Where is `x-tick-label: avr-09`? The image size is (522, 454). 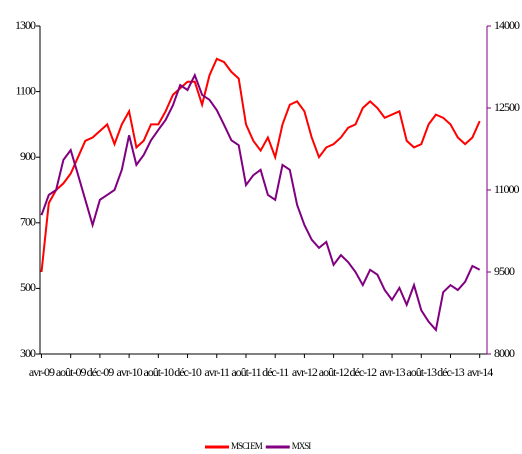
x-tick-label: avr-09 is located at coordinates (41, 372).